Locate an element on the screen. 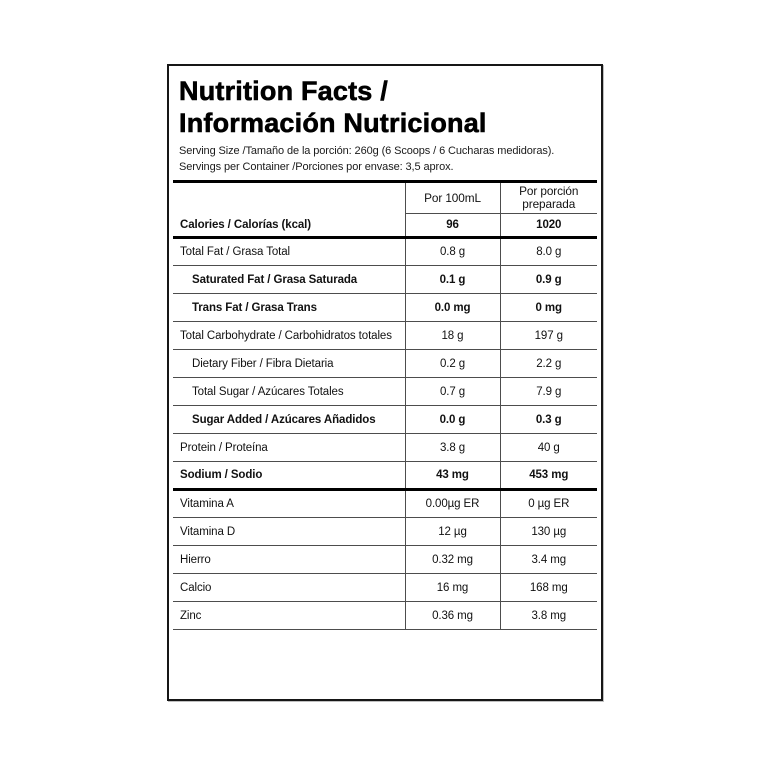 Image resolution: width=768 pixels, height=768 pixels. table-row-hierro: Hierro 0.32 mg 3.4 mg is located at coordinates (385, 559).